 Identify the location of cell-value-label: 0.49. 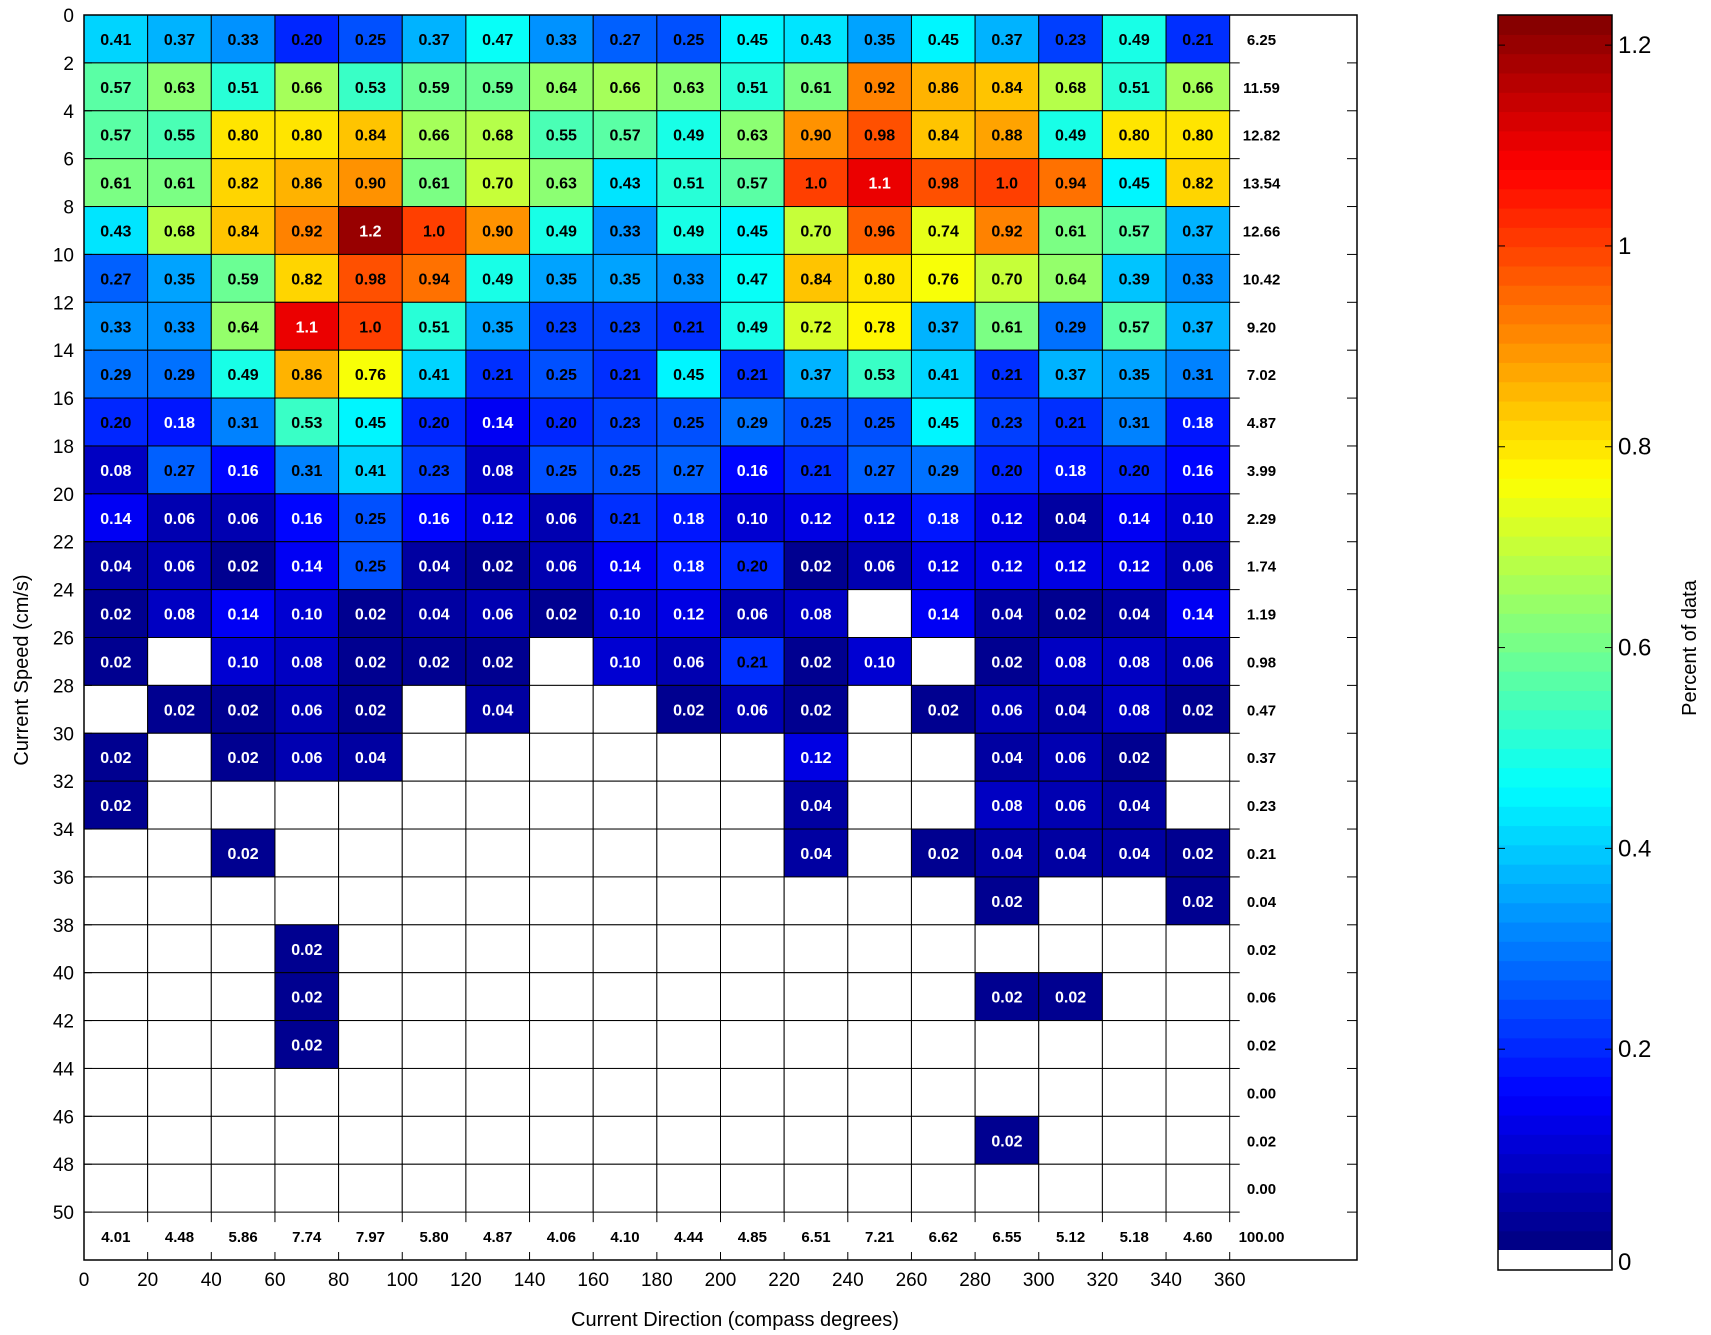
(243, 375).